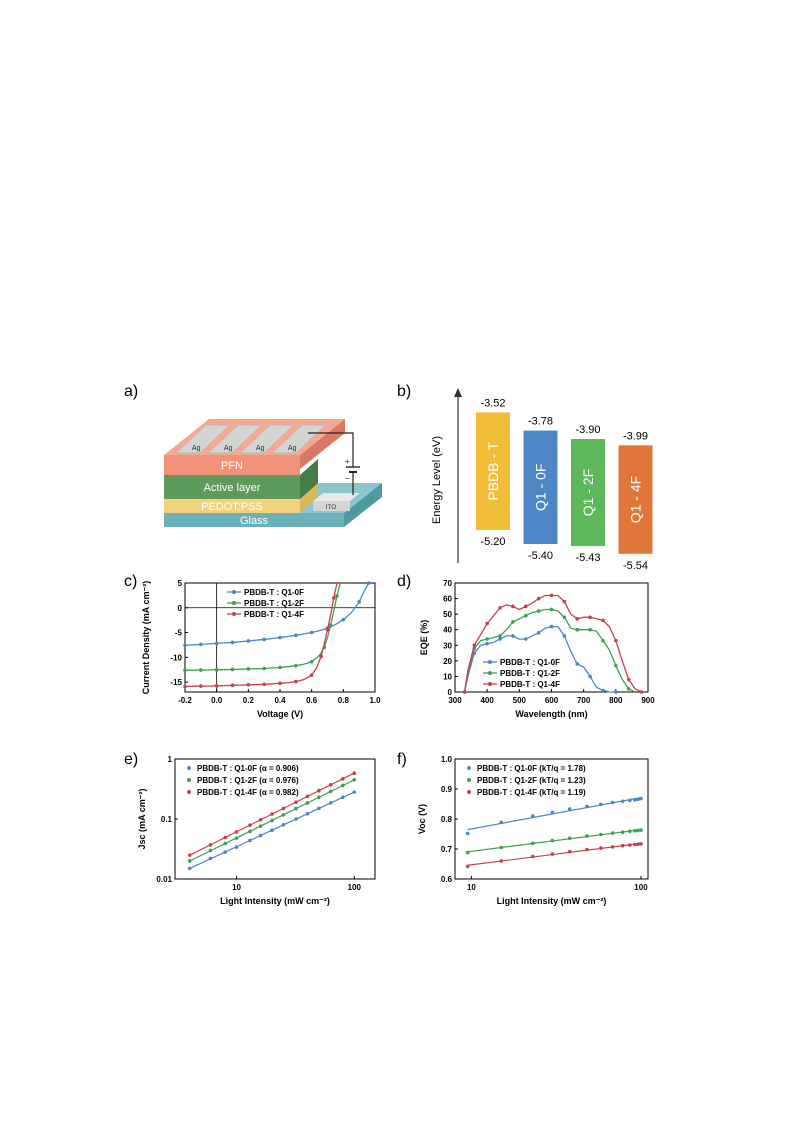 Image resolution: width=793 pixels, height=1121 pixels. Describe the element at coordinates (232, 487) in the screenshot. I see `active-layer` at that location.